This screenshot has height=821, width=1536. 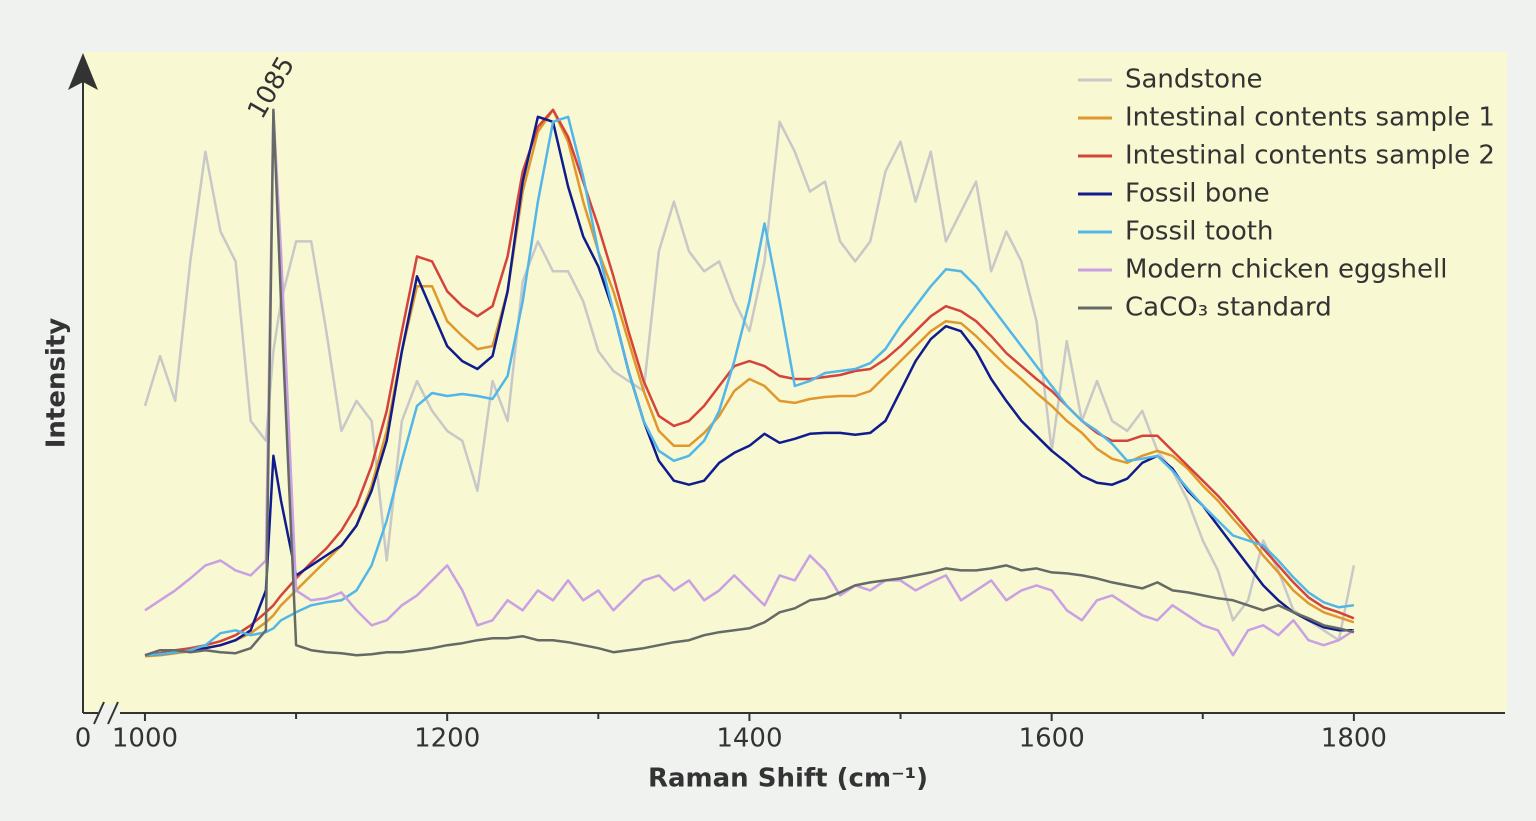 What do you see at coordinates (447, 739) in the screenshot?
I see `x-tick-label: 1200` at bounding box center [447, 739].